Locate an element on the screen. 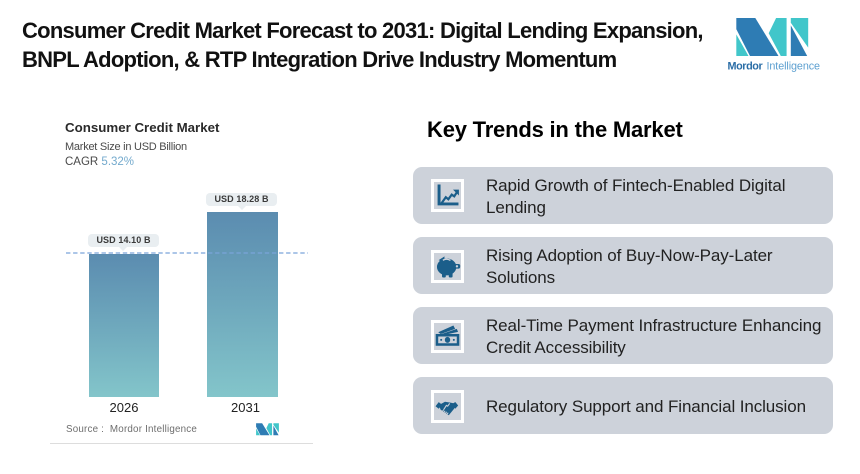 The width and height of the screenshot is (860, 474). svg-text: Intelligence is located at coordinates (794, 66).